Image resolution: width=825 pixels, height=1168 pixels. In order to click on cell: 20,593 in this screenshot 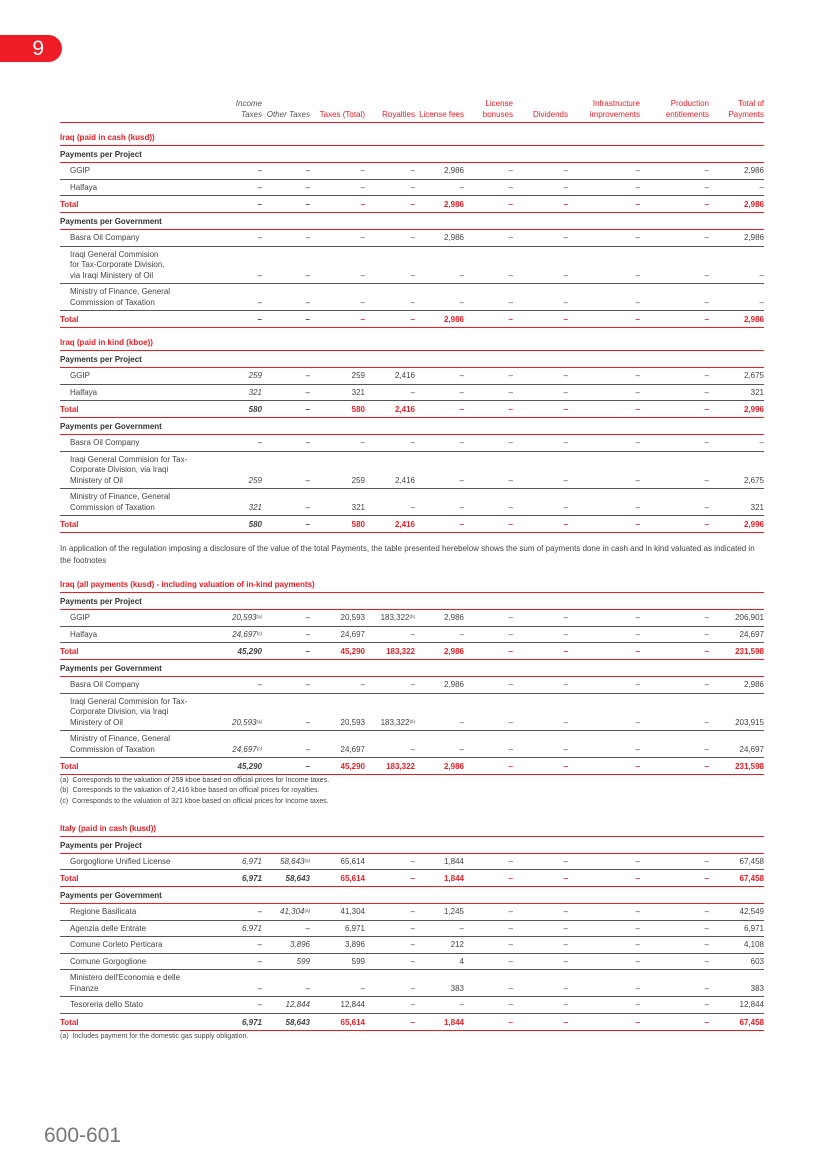, I will do `click(337, 712)`.